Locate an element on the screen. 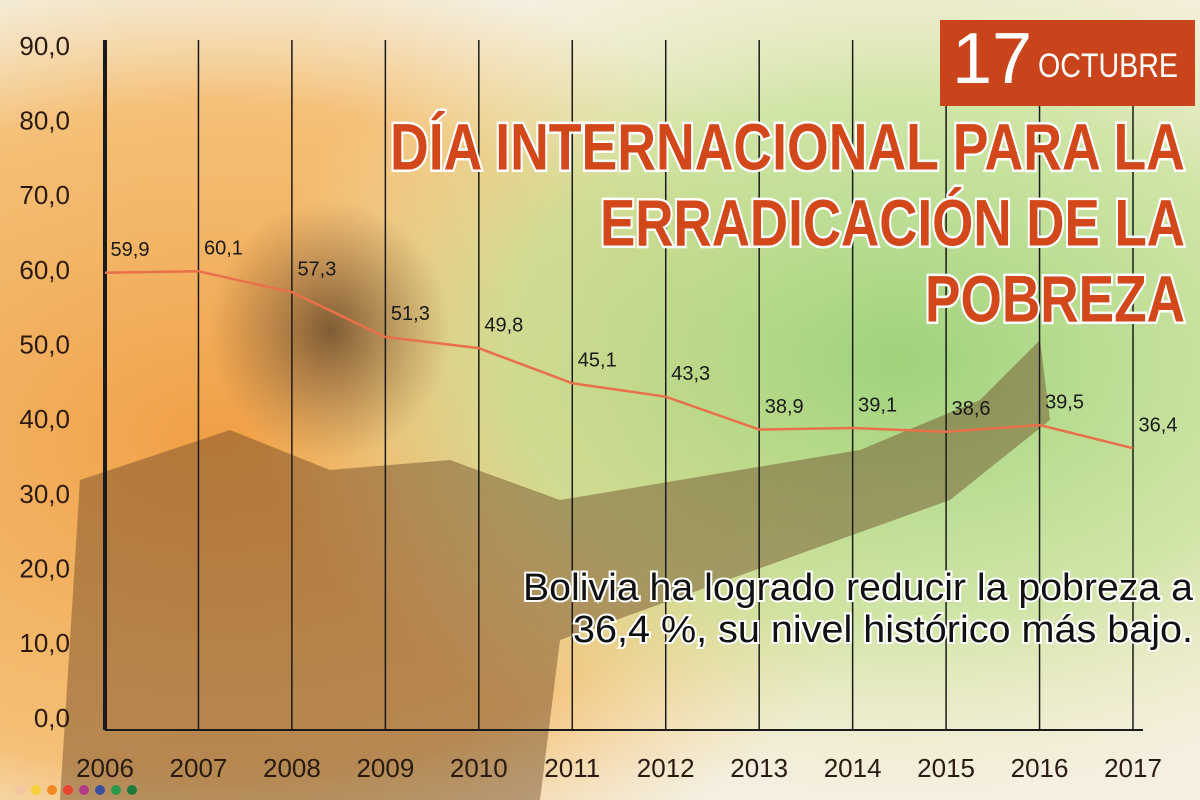 The width and height of the screenshot is (1200, 800). date-box is located at coordinates (1067, 63).